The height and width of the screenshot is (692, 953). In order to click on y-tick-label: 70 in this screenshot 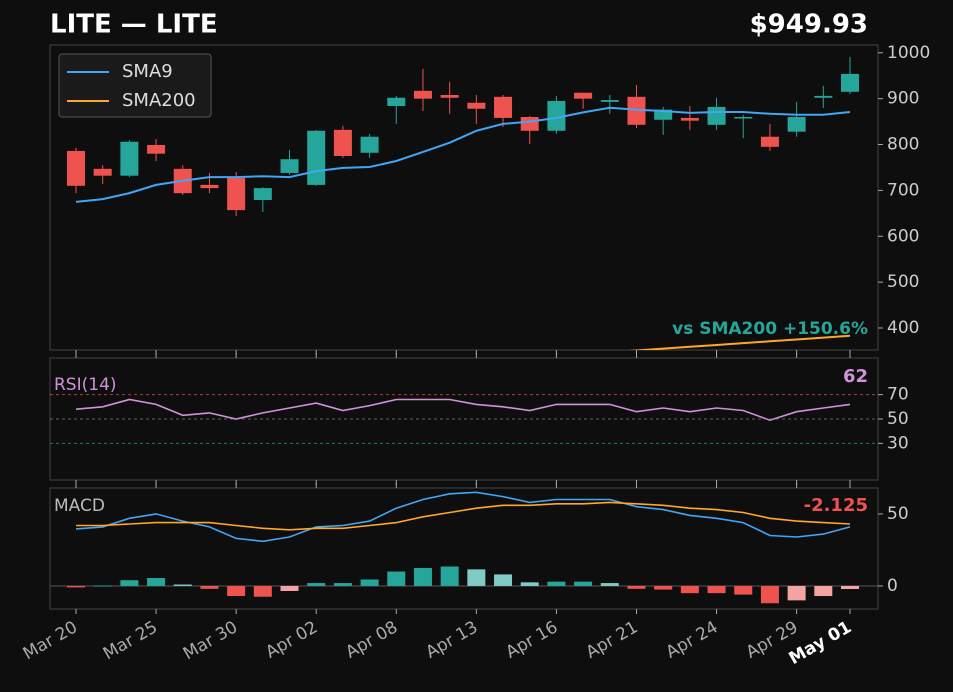, I will do `click(898, 395)`.